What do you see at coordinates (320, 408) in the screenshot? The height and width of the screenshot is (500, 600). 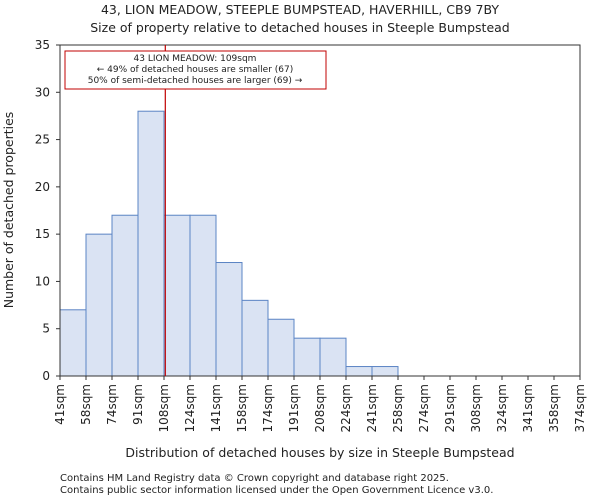 I see `x-tick-label: 208sqm` at bounding box center [320, 408].